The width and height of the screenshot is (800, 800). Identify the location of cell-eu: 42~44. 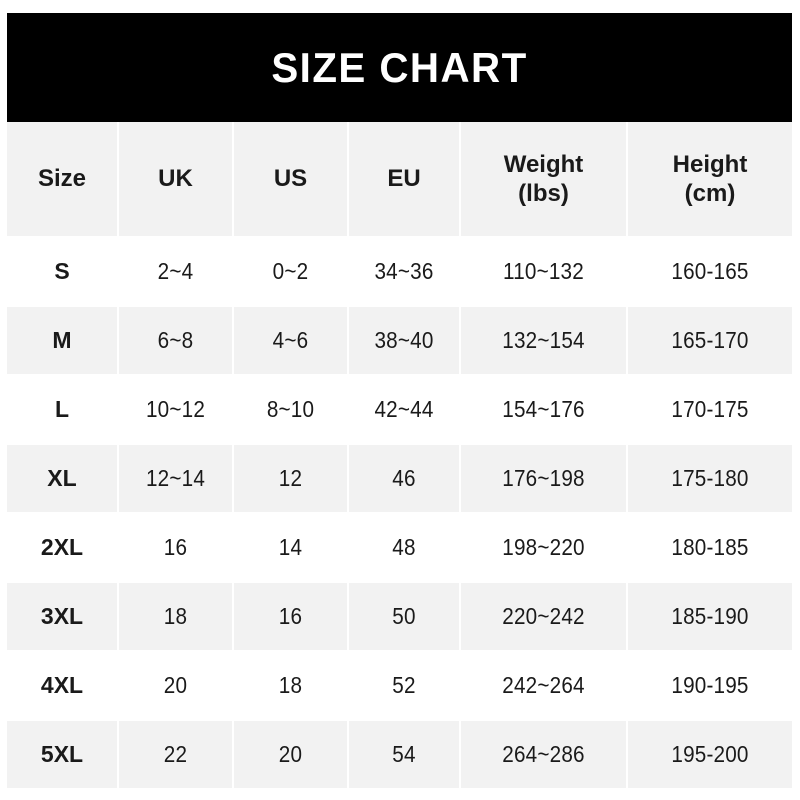
(404, 410).